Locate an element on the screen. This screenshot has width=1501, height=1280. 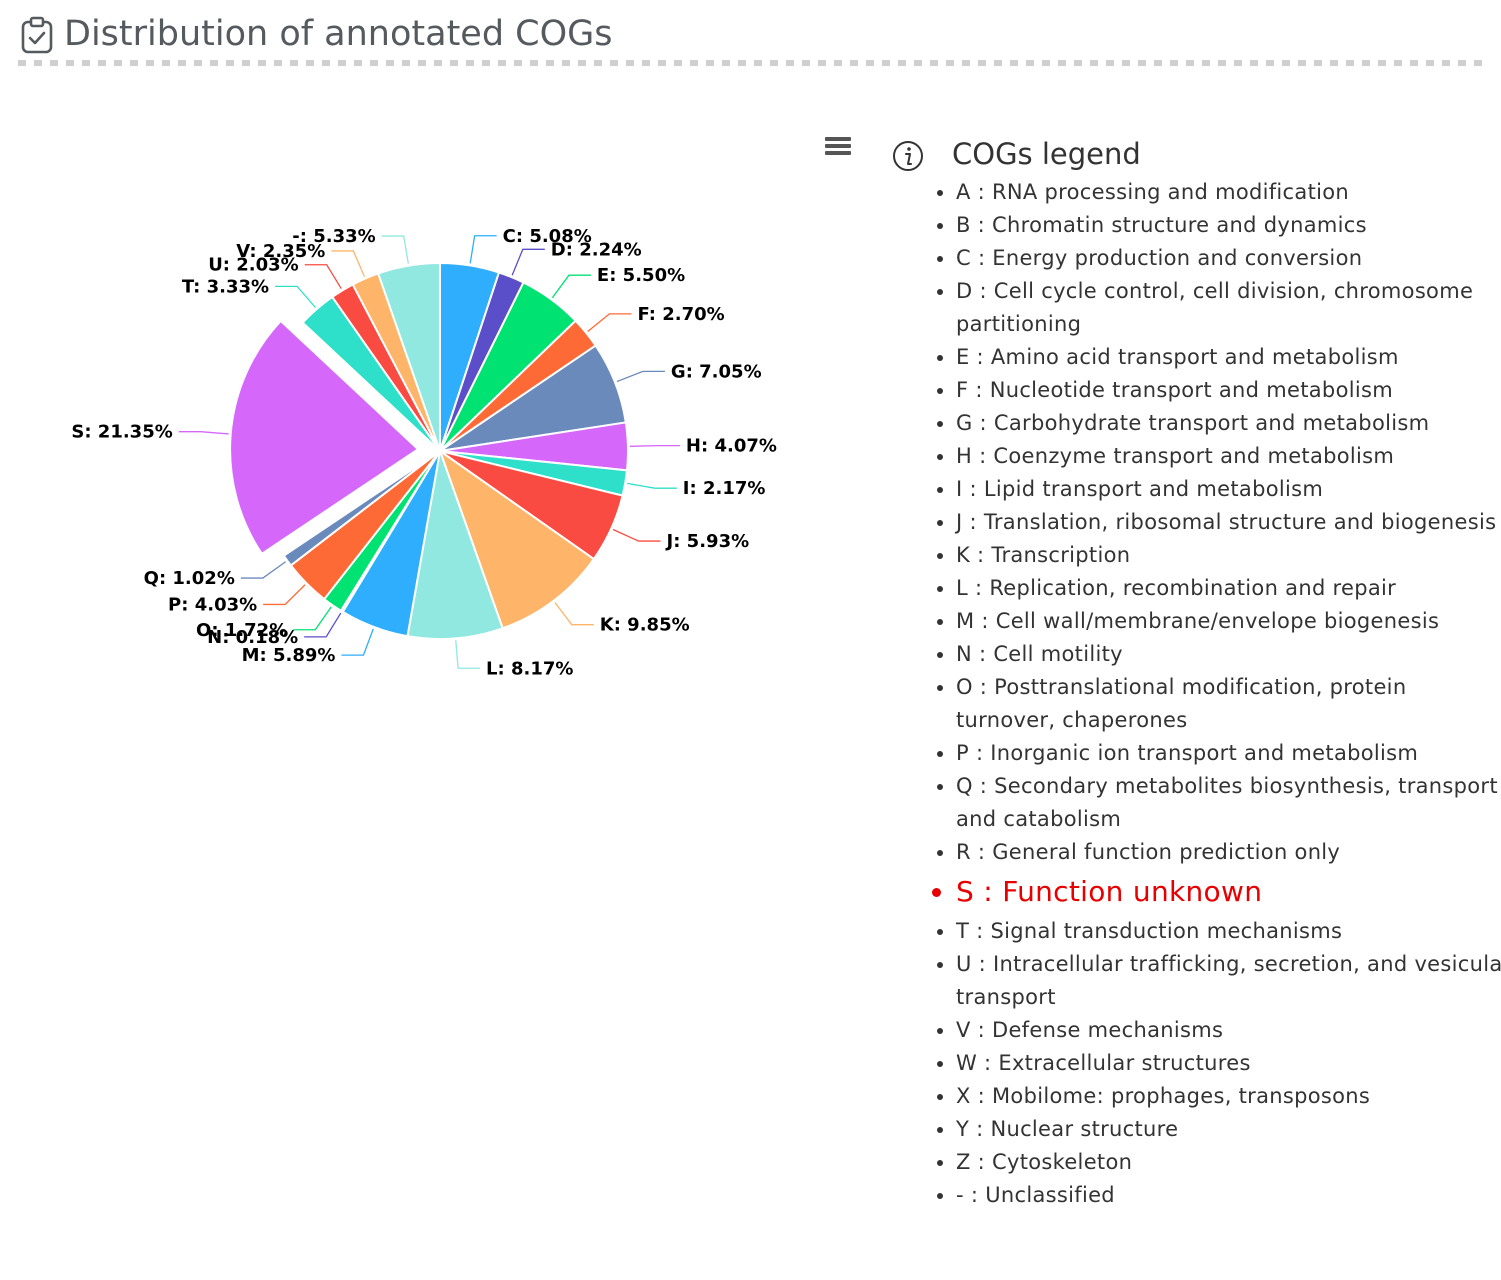
legend-item-f: F : Nucleotide transport and metabolism is located at coordinates (1228, 390).